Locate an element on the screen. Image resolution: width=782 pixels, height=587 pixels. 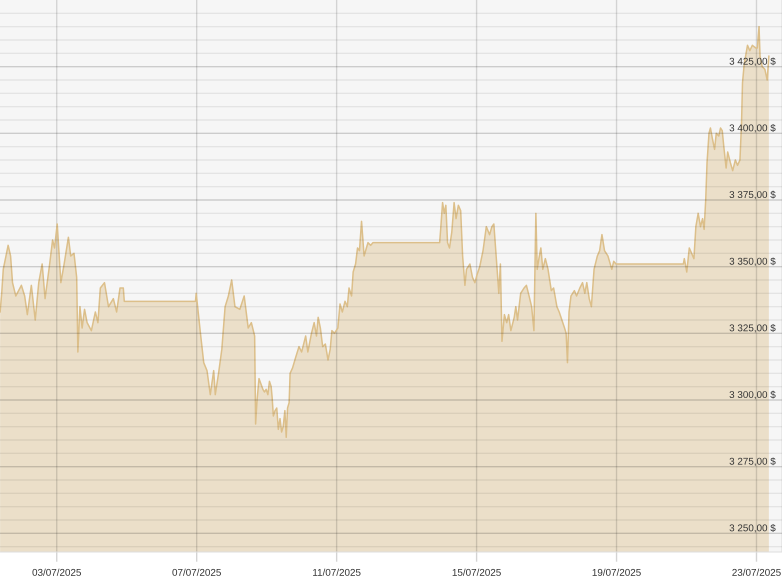
y-tick-label: 3 425,00 $ is located at coordinates (753, 61).